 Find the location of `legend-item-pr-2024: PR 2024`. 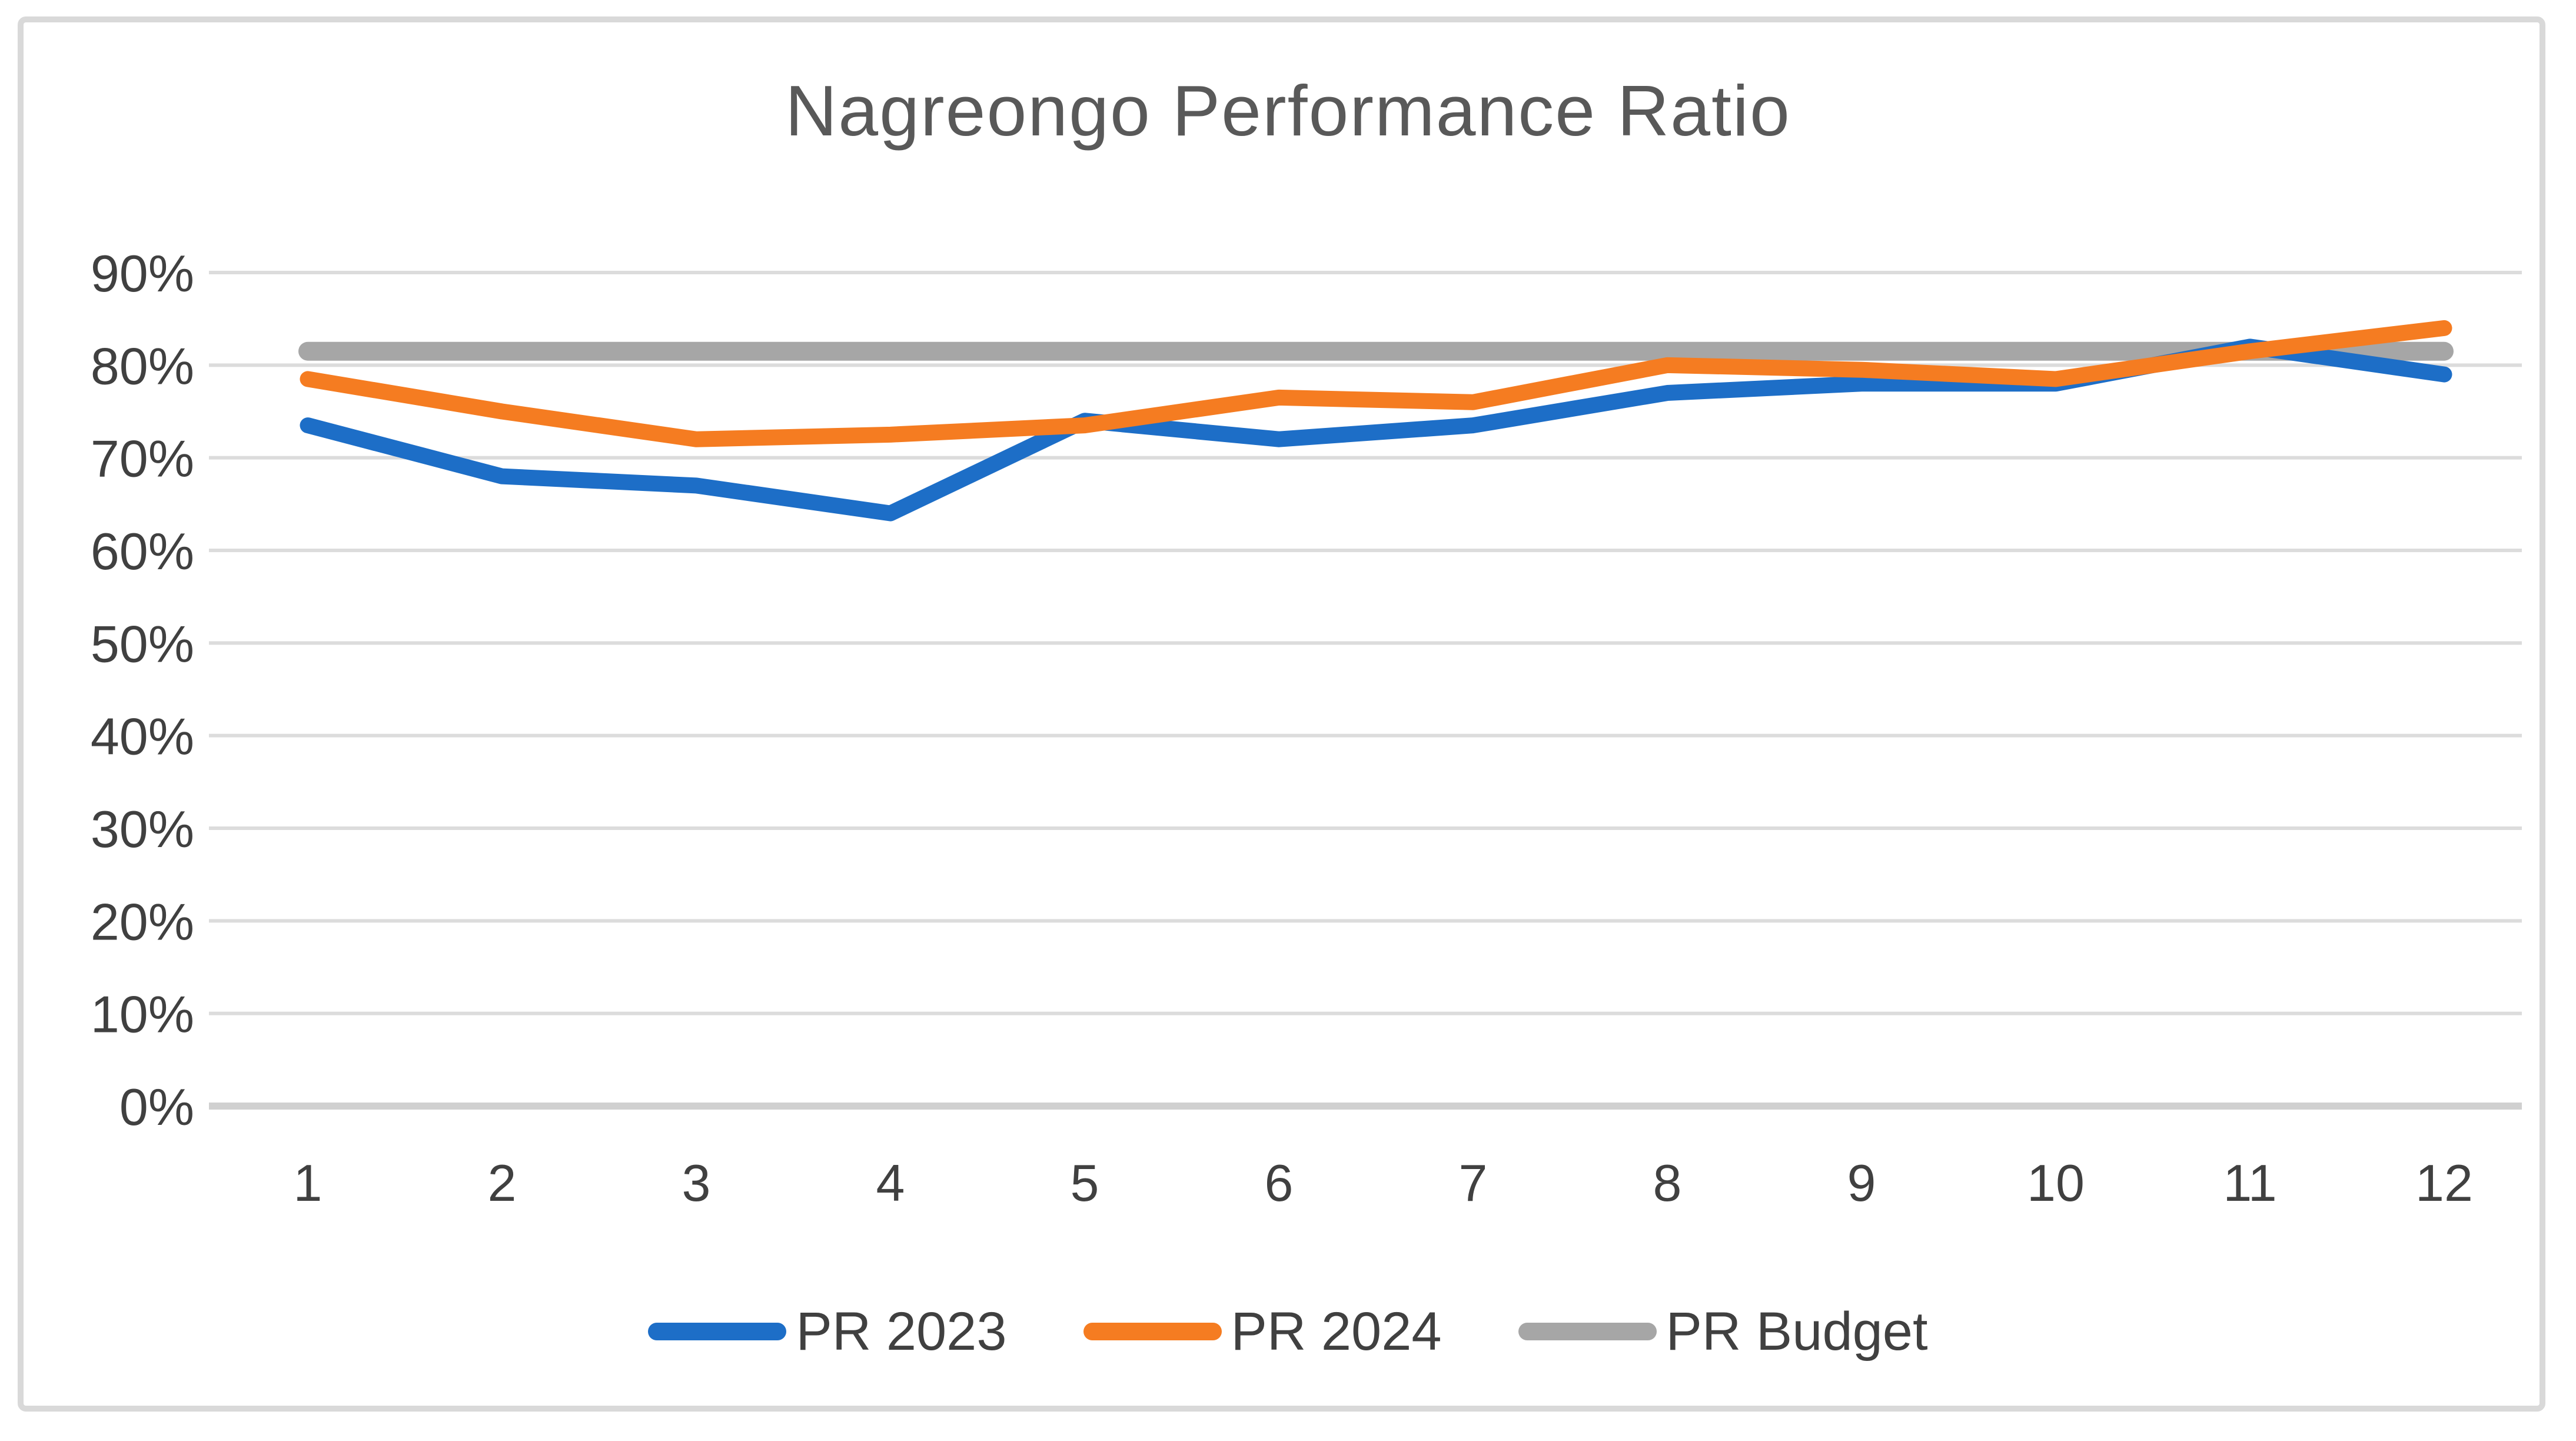

legend-item-pr-2024: PR 2024 is located at coordinates (1262, 1332).